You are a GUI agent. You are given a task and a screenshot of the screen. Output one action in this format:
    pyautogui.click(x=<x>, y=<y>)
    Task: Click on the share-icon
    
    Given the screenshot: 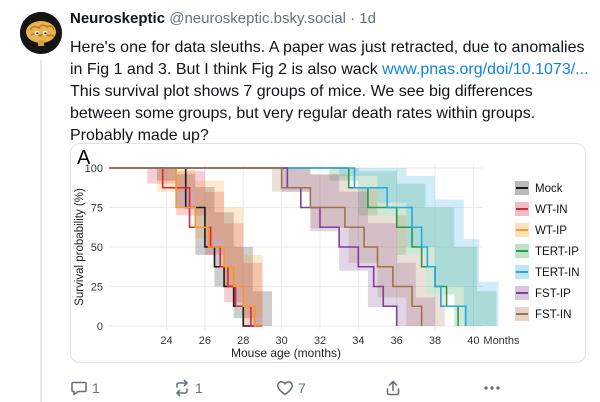 What is the action you would take?
    pyautogui.click(x=393, y=388)
    